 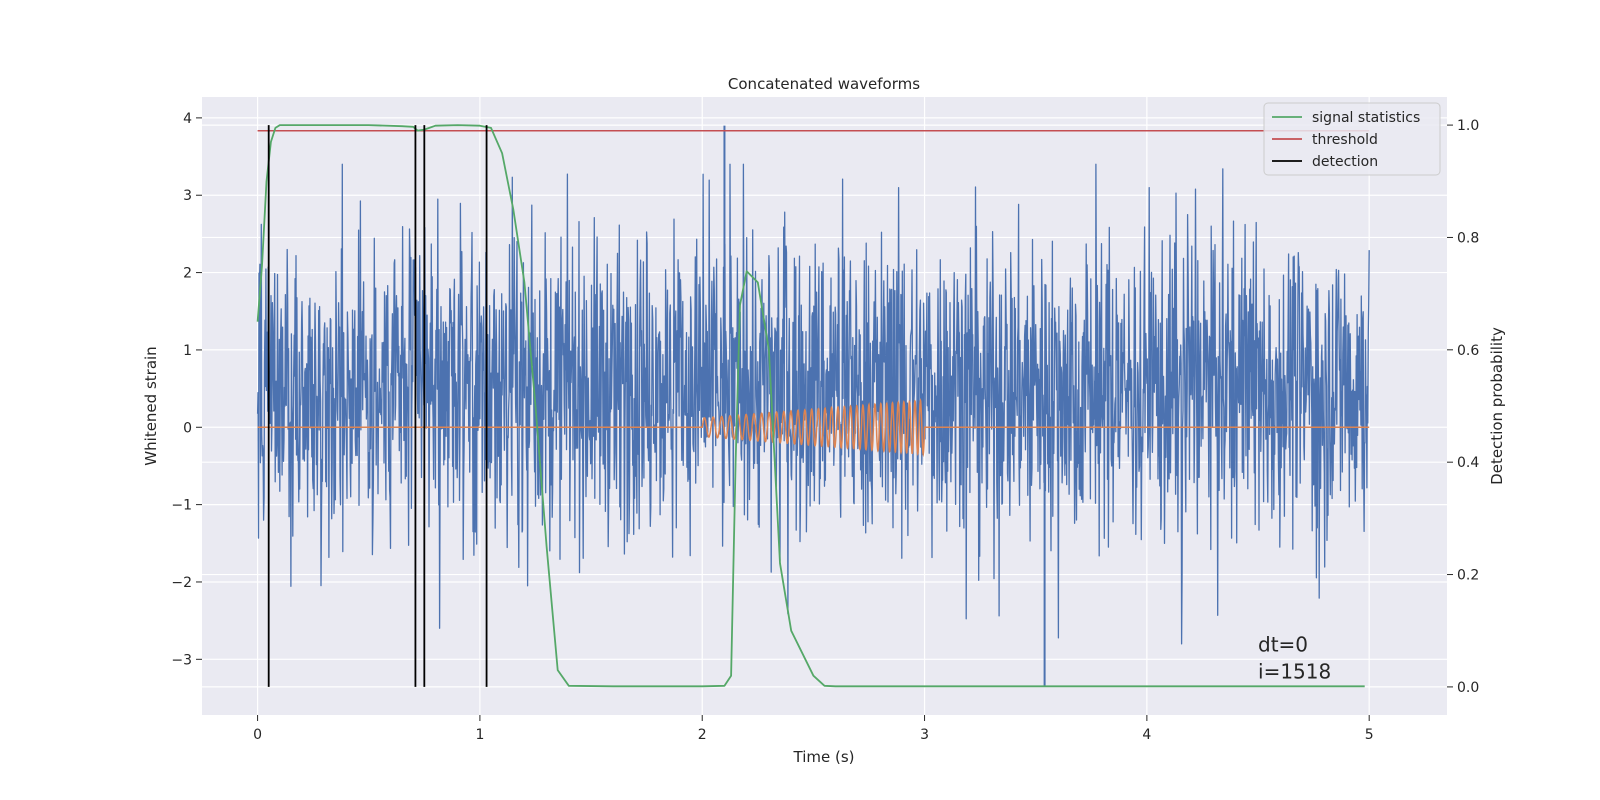 I want to click on legend: signal statistics threshold detection, so click(x=1352, y=139).